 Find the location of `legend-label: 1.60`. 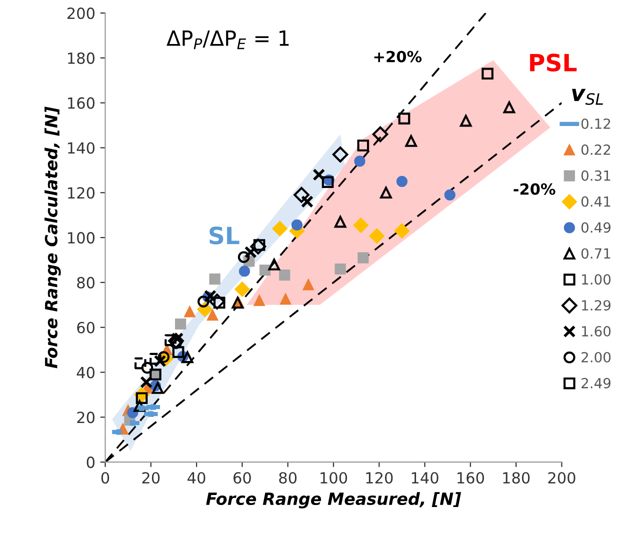

legend-label: 1.60 is located at coordinates (596, 331).